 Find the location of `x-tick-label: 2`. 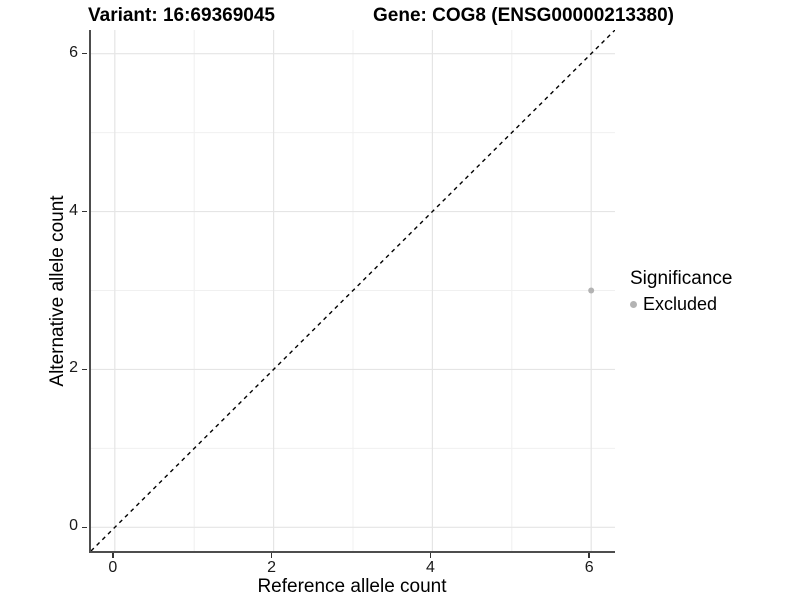

x-tick-label: 2 is located at coordinates (272, 567).